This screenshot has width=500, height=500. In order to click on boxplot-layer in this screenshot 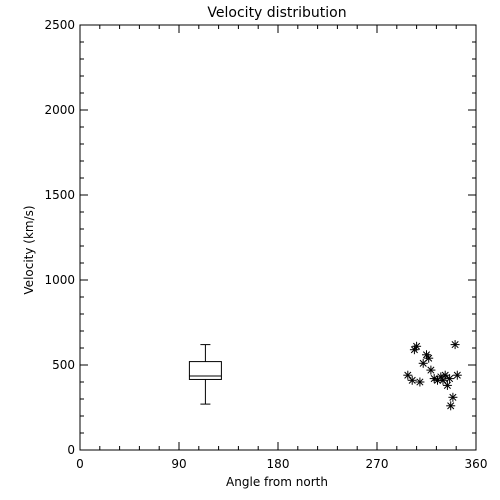, I will do `click(205, 374)`.